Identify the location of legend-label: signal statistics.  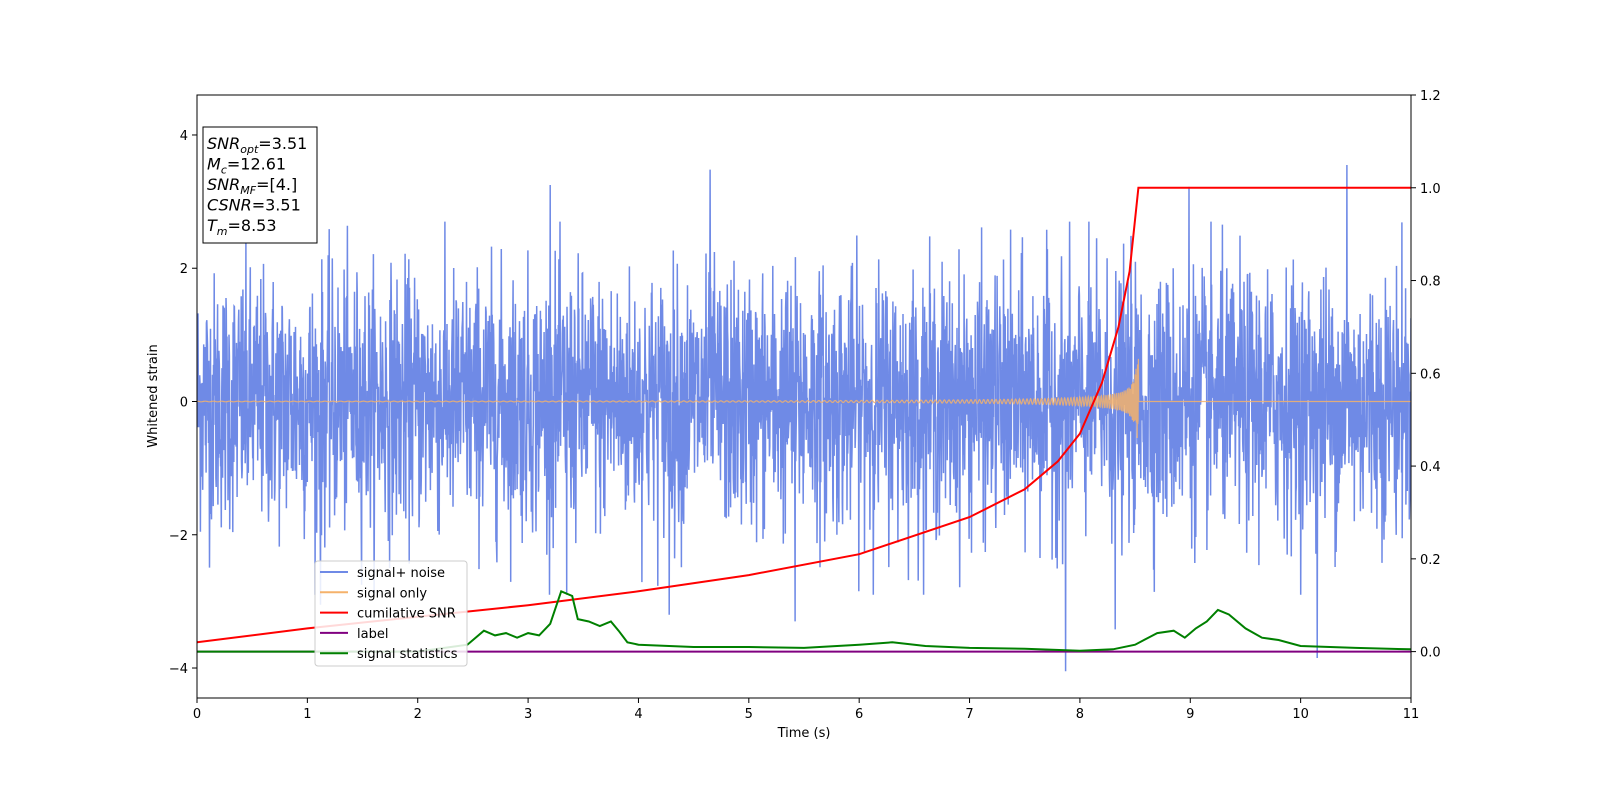
(407, 654).